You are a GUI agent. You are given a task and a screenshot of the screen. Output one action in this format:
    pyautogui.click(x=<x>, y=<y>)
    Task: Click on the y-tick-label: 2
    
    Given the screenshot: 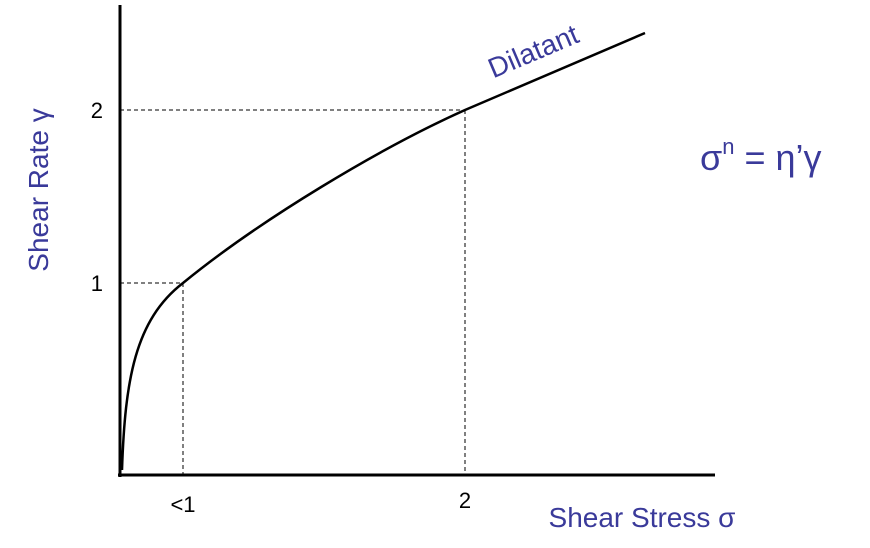 What is the action you would take?
    pyautogui.click(x=97, y=110)
    